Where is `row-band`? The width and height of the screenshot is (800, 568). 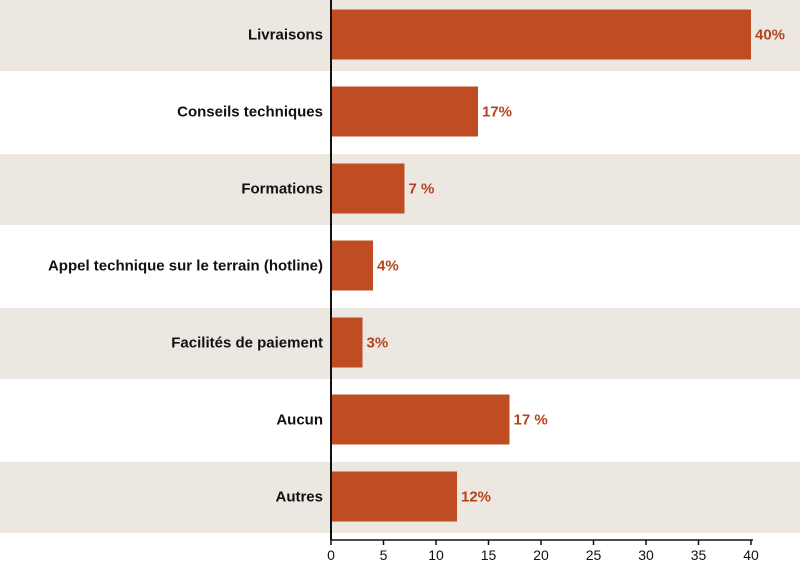
row-band is located at coordinates (400, 343).